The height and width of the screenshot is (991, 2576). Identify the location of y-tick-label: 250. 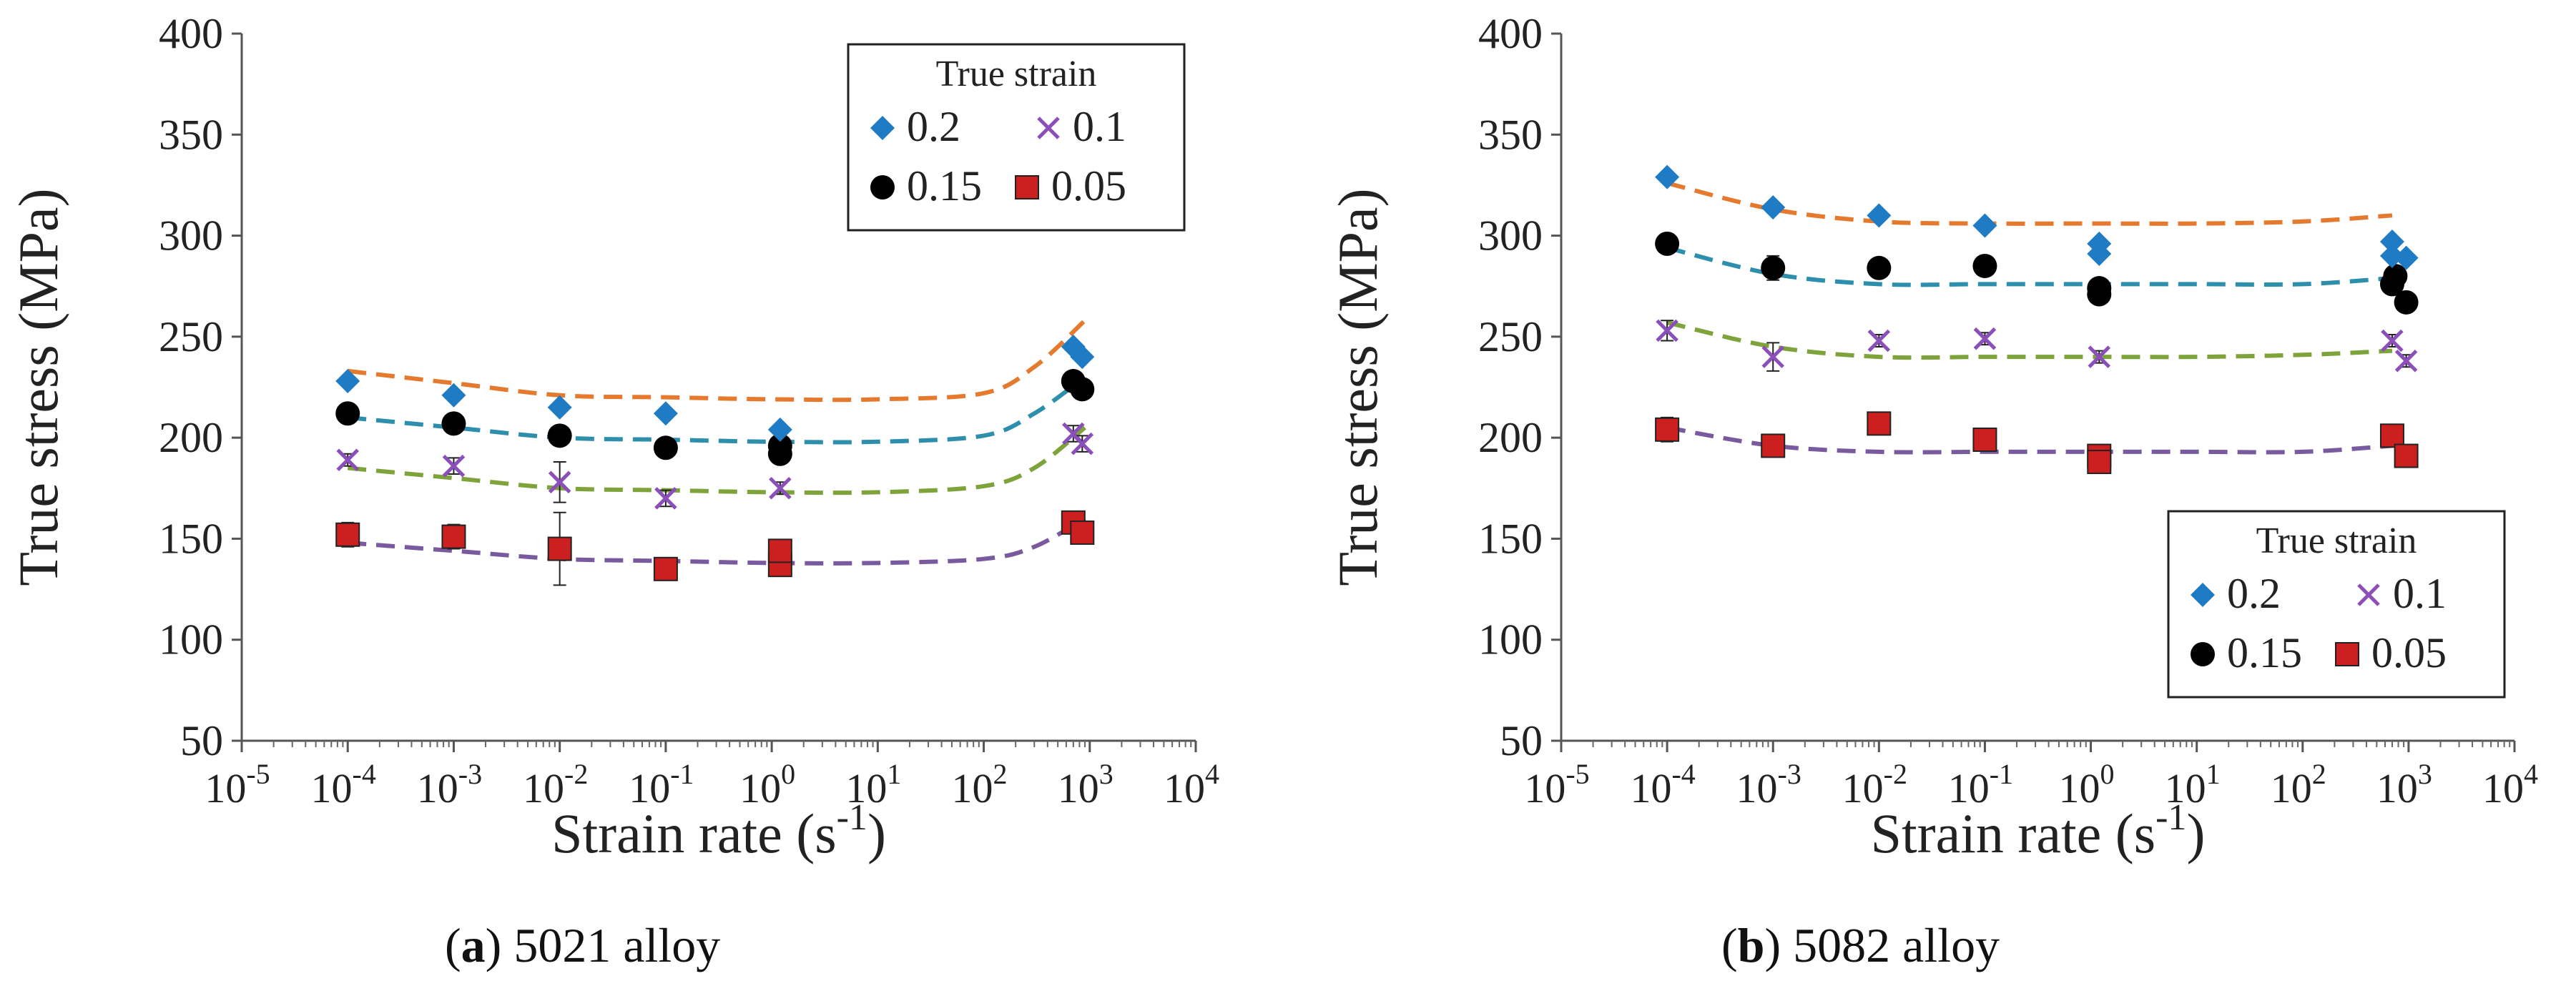
(191, 336).